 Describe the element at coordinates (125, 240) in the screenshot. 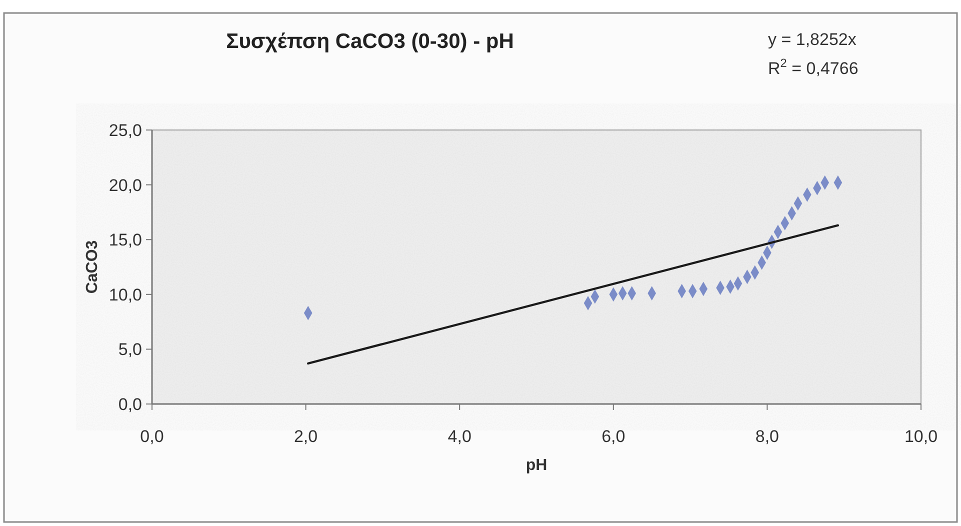

I see `y-tick-label: 15,0` at that location.